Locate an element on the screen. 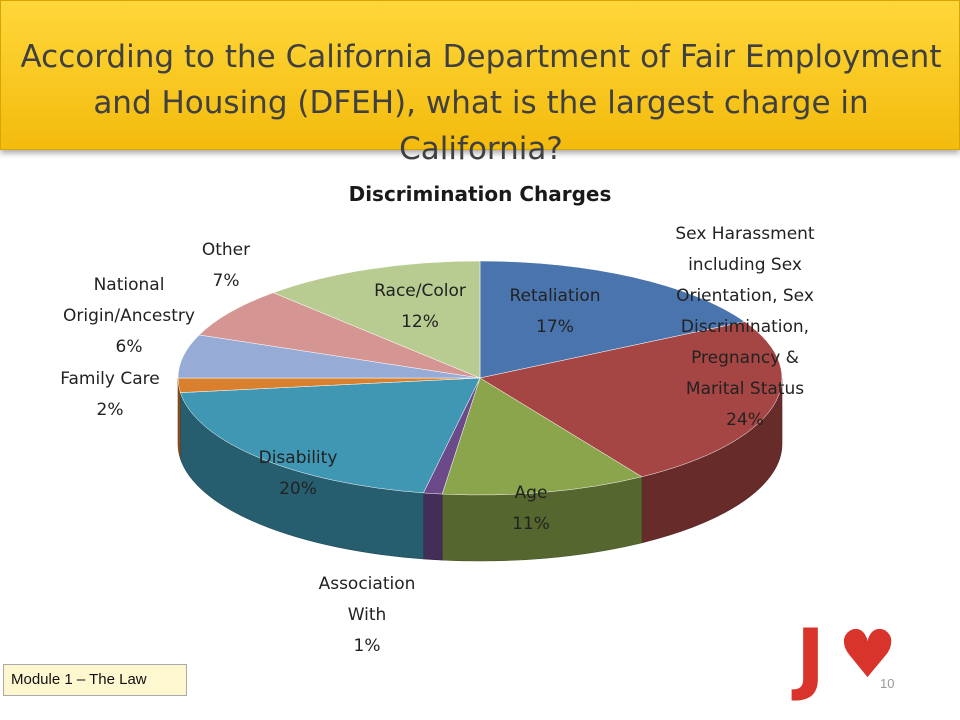  pie-label-line: With is located at coordinates (367, 615).